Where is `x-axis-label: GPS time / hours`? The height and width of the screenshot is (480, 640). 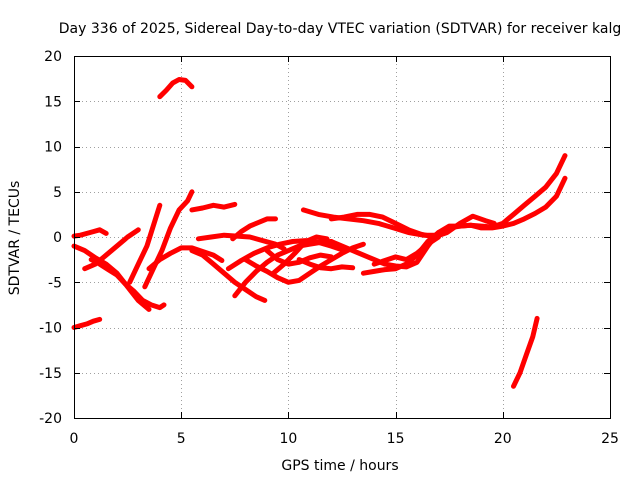 x-axis-label: GPS time / hours is located at coordinates (339, 466).